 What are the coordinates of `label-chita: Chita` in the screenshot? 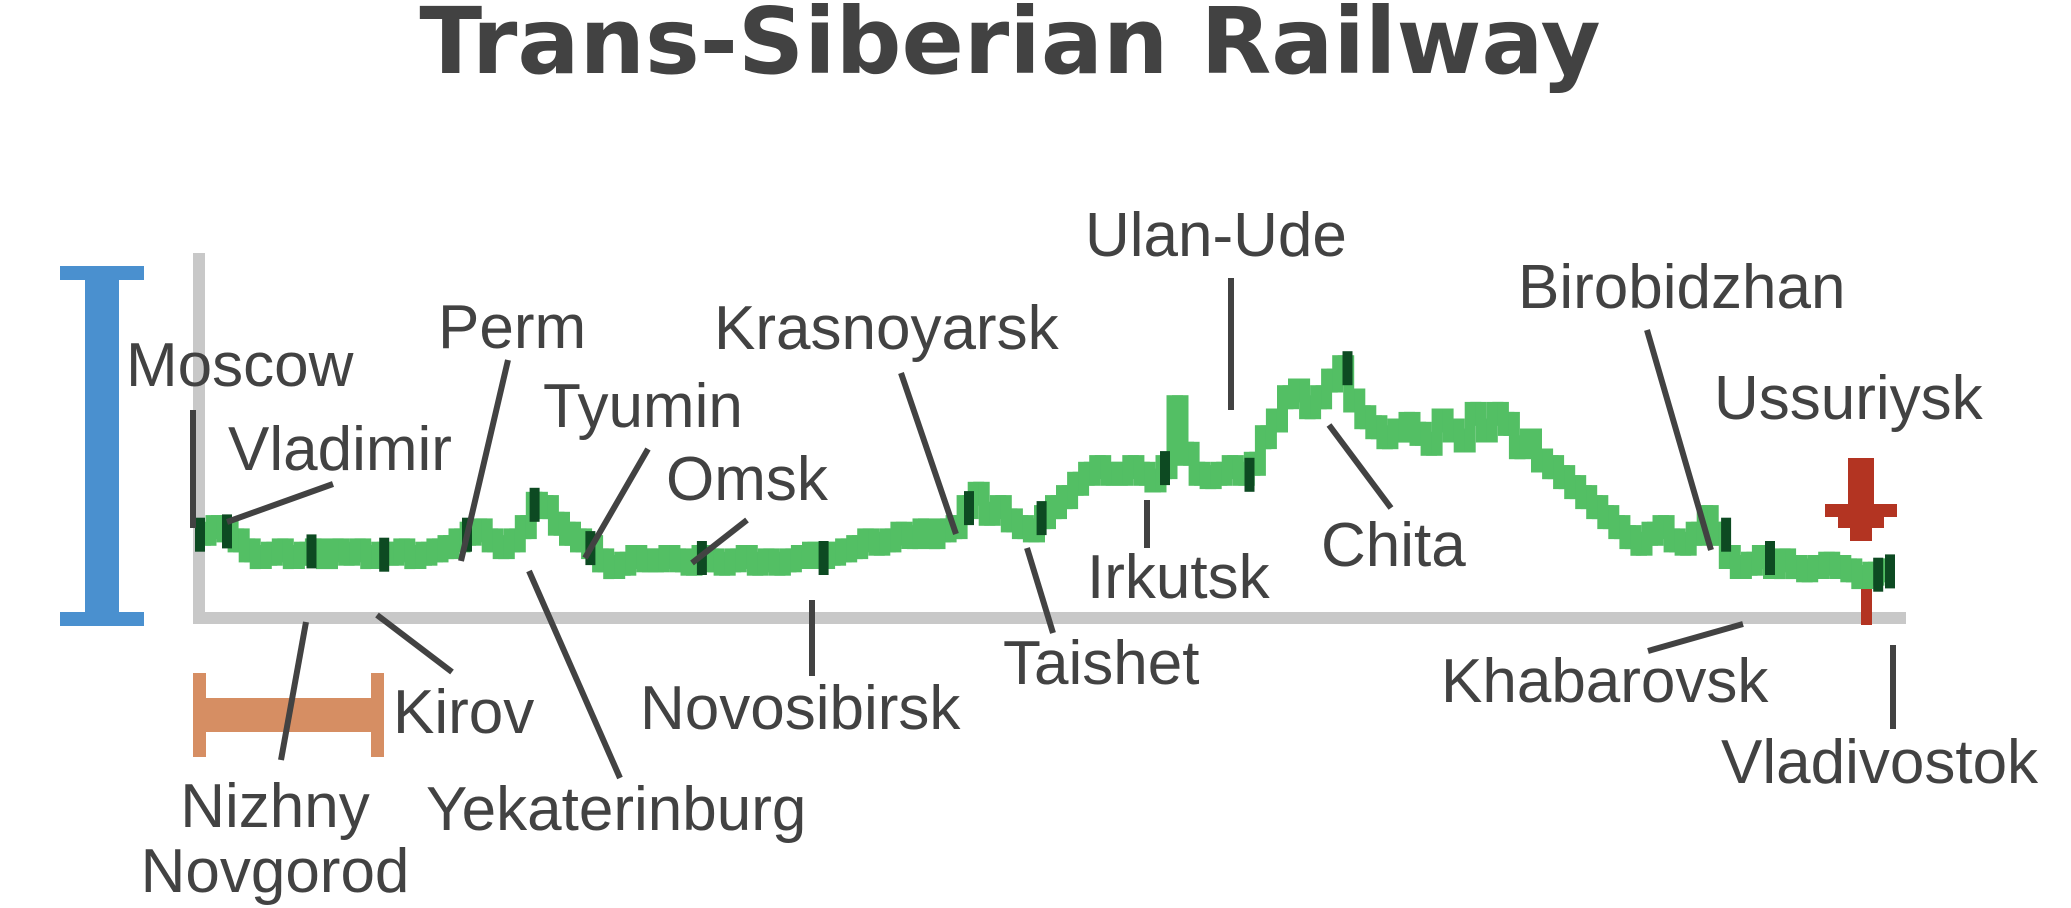 It's located at (1393, 545).